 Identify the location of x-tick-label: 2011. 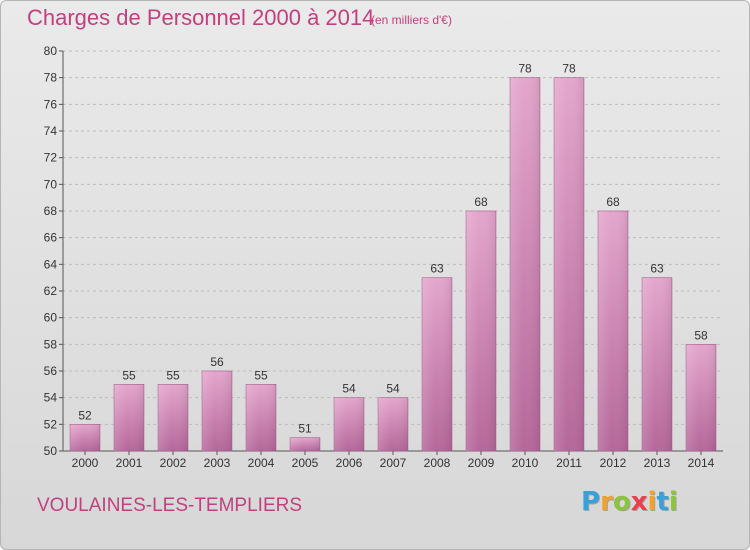
(569, 463).